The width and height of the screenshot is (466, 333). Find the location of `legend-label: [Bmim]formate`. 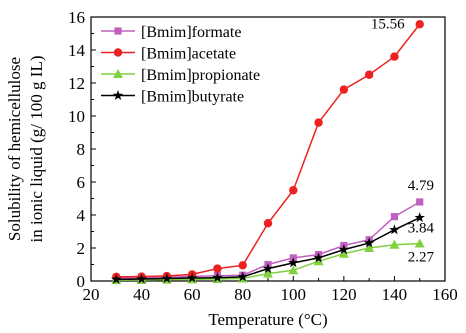

legend-label: [Bmim]formate is located at coordinates (191, 32).